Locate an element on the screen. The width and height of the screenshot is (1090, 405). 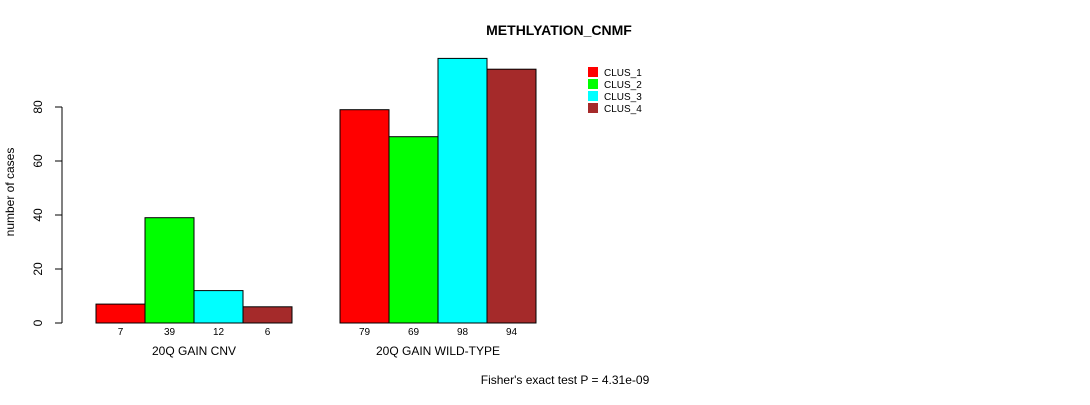
chart-title: METHLYATION_CNMF is located at coordinates (559, 30).